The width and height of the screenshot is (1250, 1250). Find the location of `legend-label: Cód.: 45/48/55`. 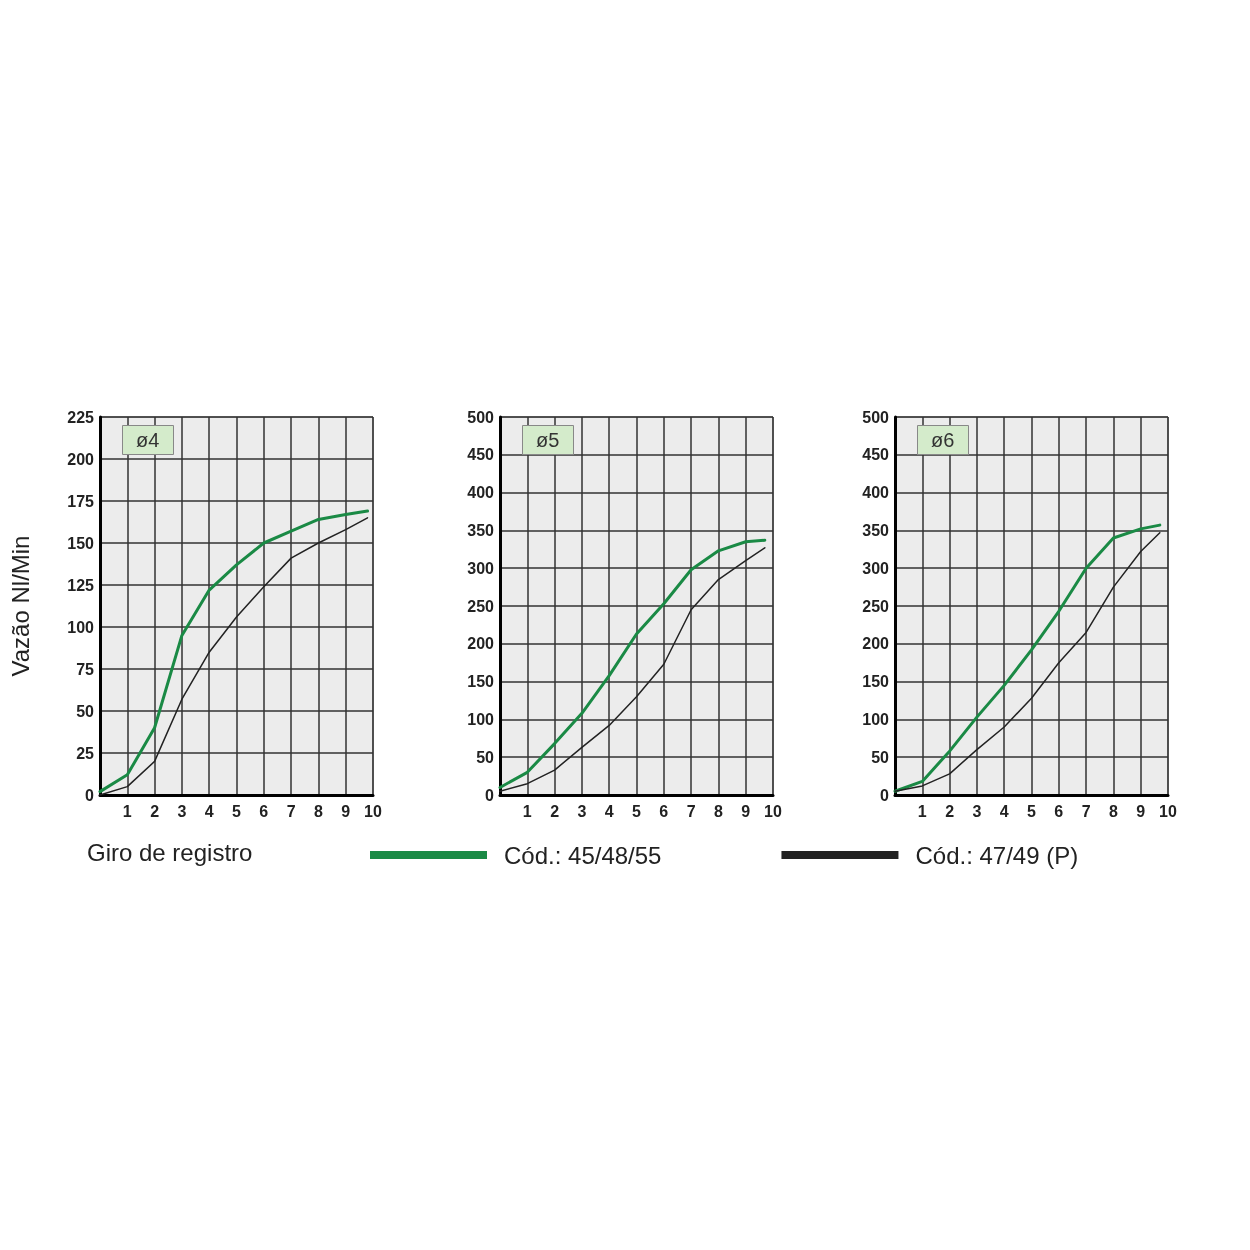

legend-label: Cód.: 45/48/55 is located at coordinates (583, 855).